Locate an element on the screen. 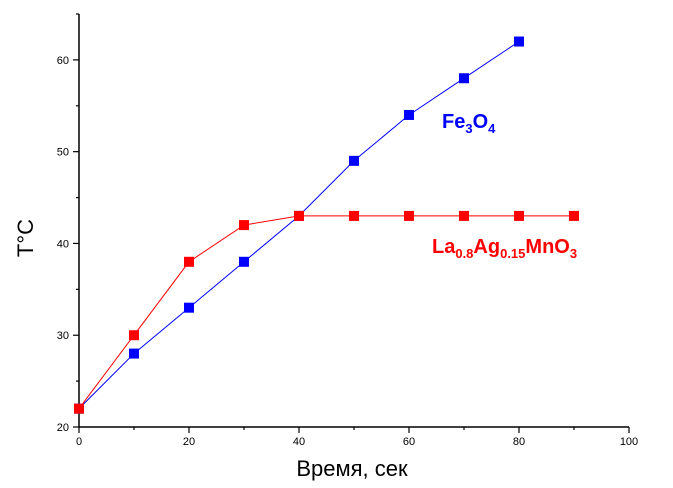  series-label-1: La0.8Ag0.15MnO3 is located at coordinates (504, 248).